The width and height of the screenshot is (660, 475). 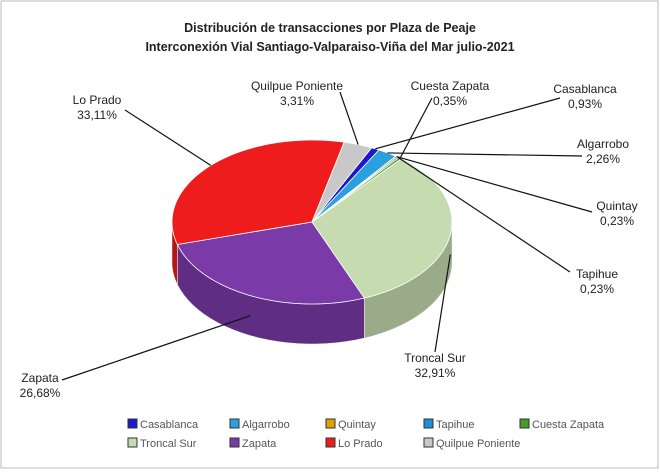 I want to click on data-label-name: Algarrobo, so click(x=603, y=144).